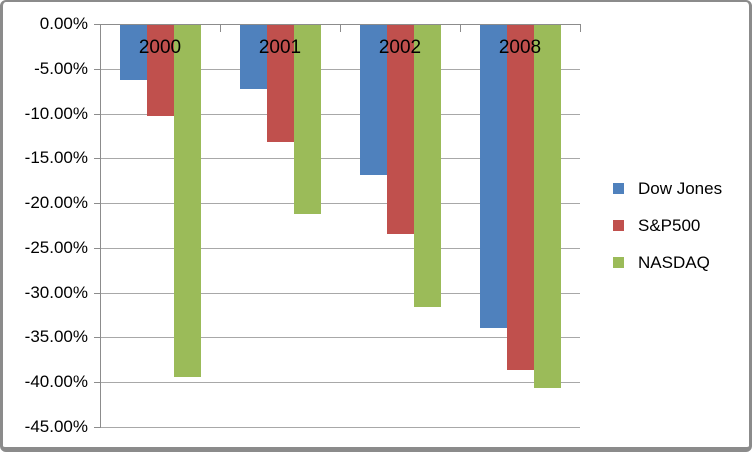  Describe the element at coordinates (493, 176) in the screenshot. I see `bar-dow-jones-2008` at that location.